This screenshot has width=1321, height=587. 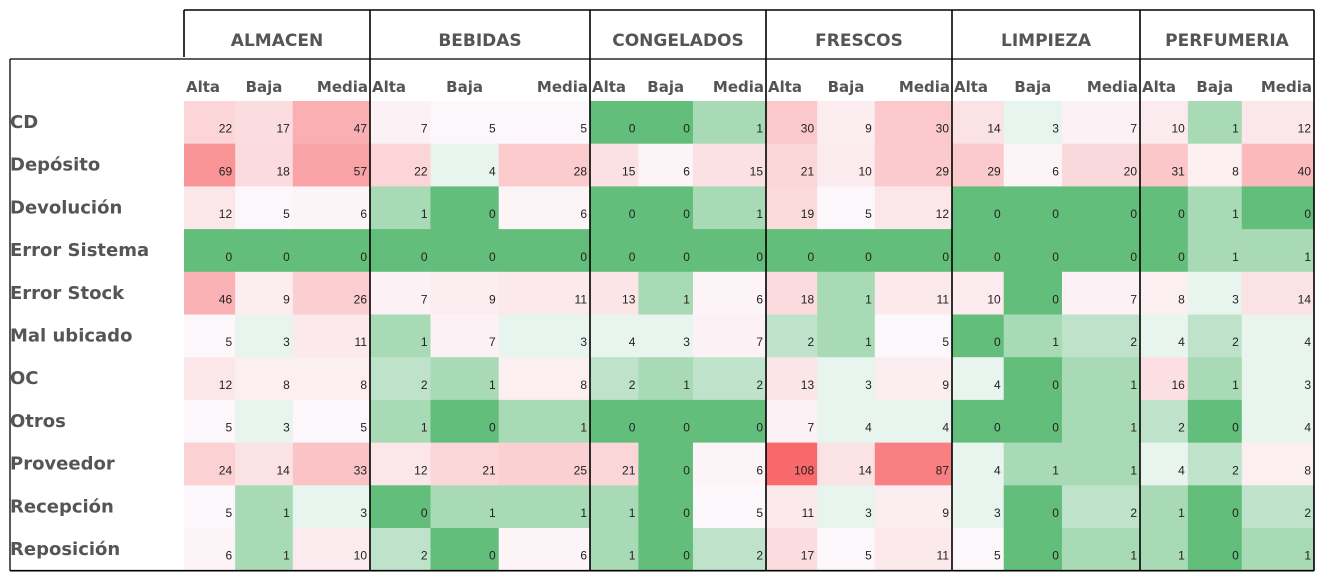 I want to click on group-header-bebidas: BEBIDAS, so click(x=479, y=41).